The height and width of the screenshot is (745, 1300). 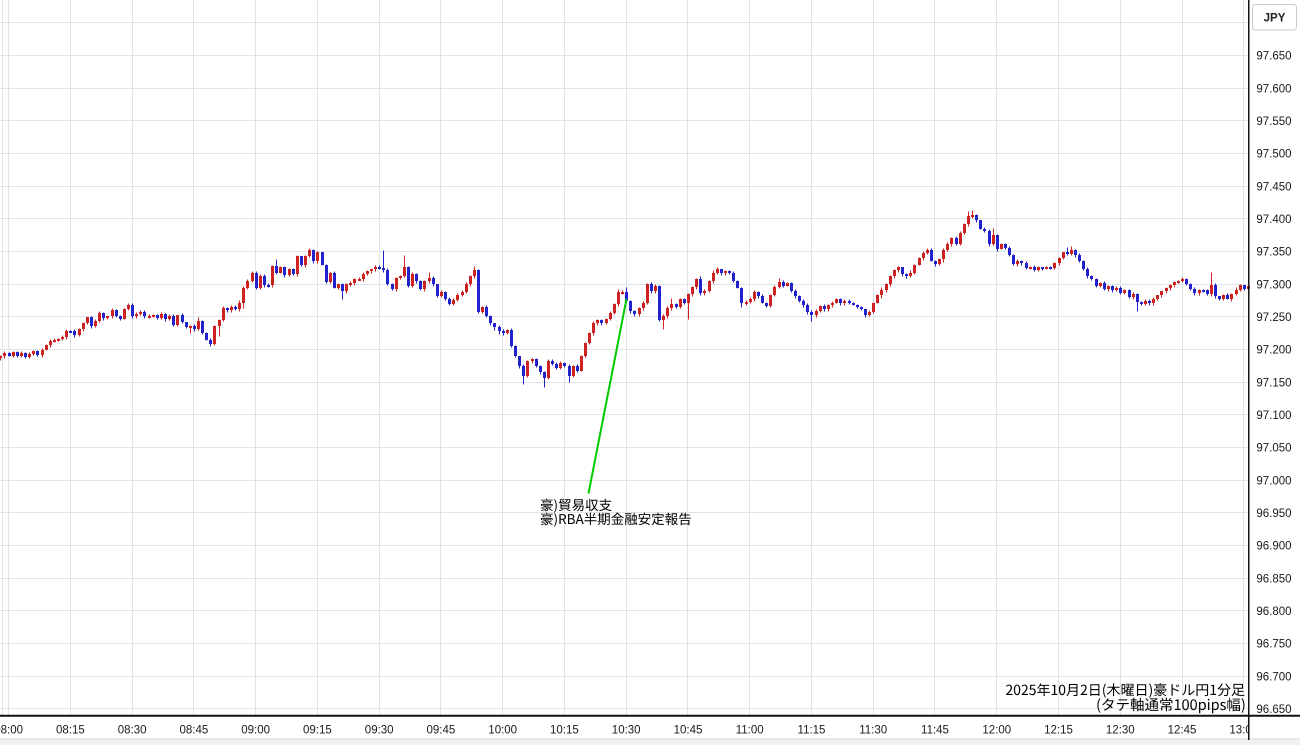 I want to click on svg-text: 97.250, so click(x=1273, y=318).